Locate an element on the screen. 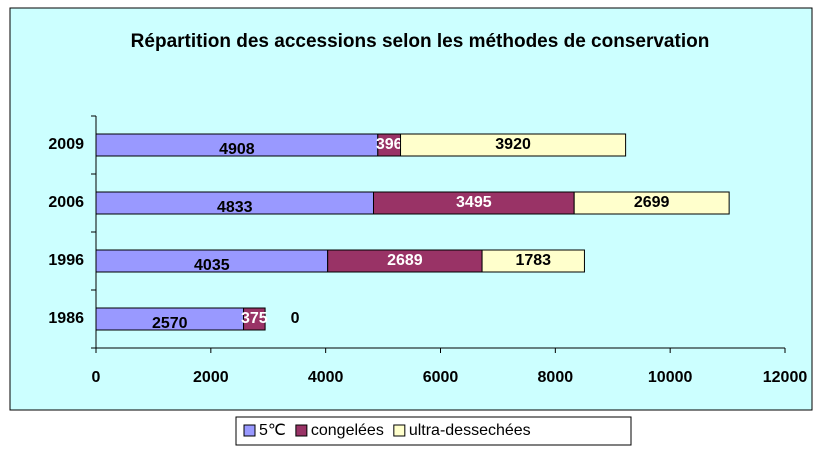 This screenshot has height=452, width=826. x-tick-label: 6000 is located at coordinates (441, 377).